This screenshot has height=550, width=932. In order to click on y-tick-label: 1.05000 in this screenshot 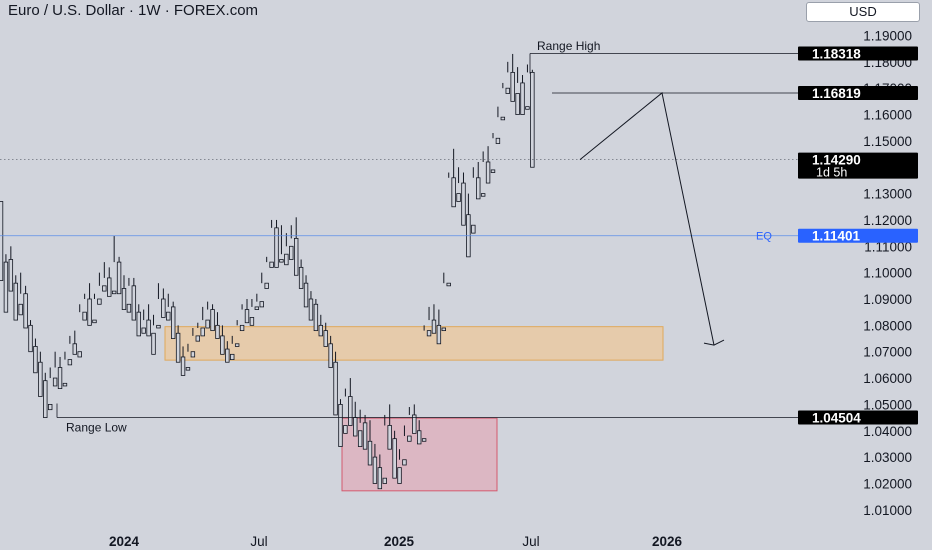, I will do `click(887, 404)`.